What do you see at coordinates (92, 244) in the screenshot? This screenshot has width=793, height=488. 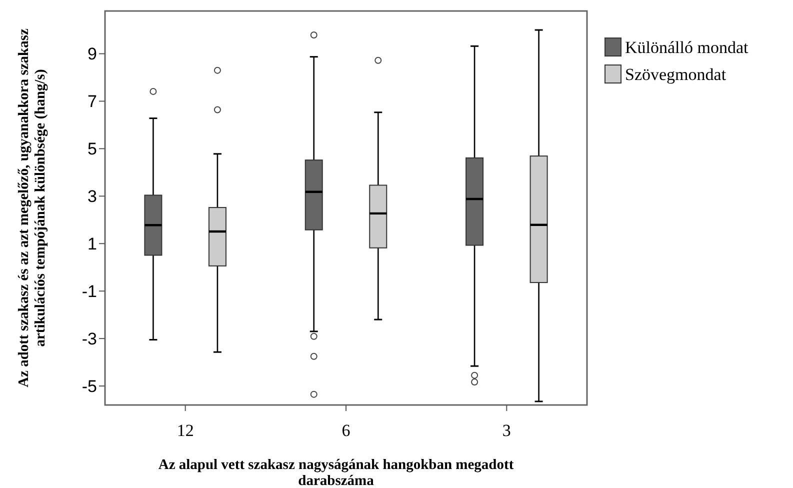 I see `y-tick-label: 1` at bounding box center [92, 244].